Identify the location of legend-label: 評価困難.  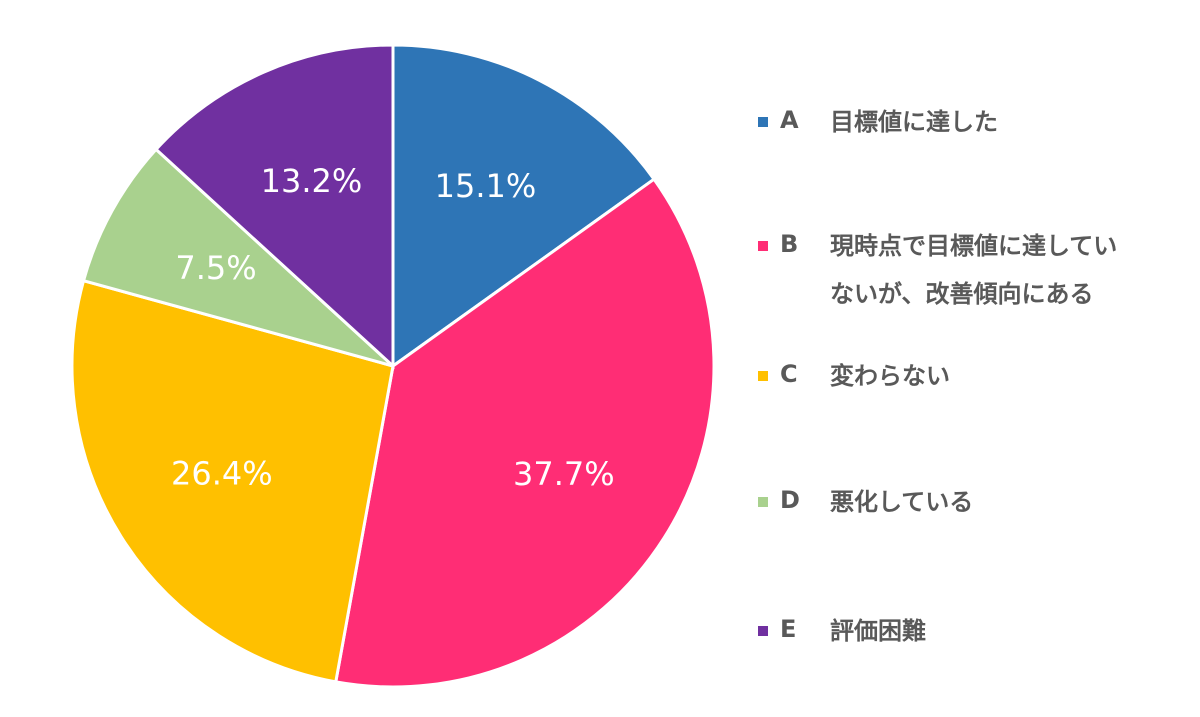
(878, 631).